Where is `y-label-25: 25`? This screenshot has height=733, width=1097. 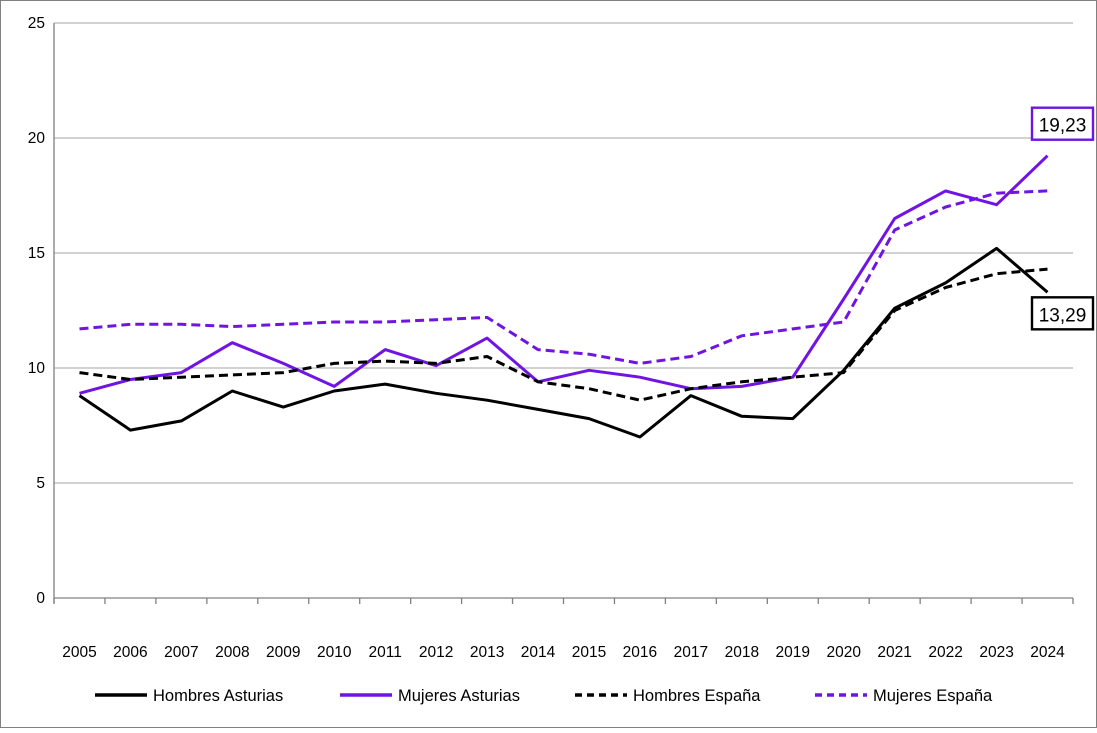 y-label-25: 25 is located at coordinates (36, 23).